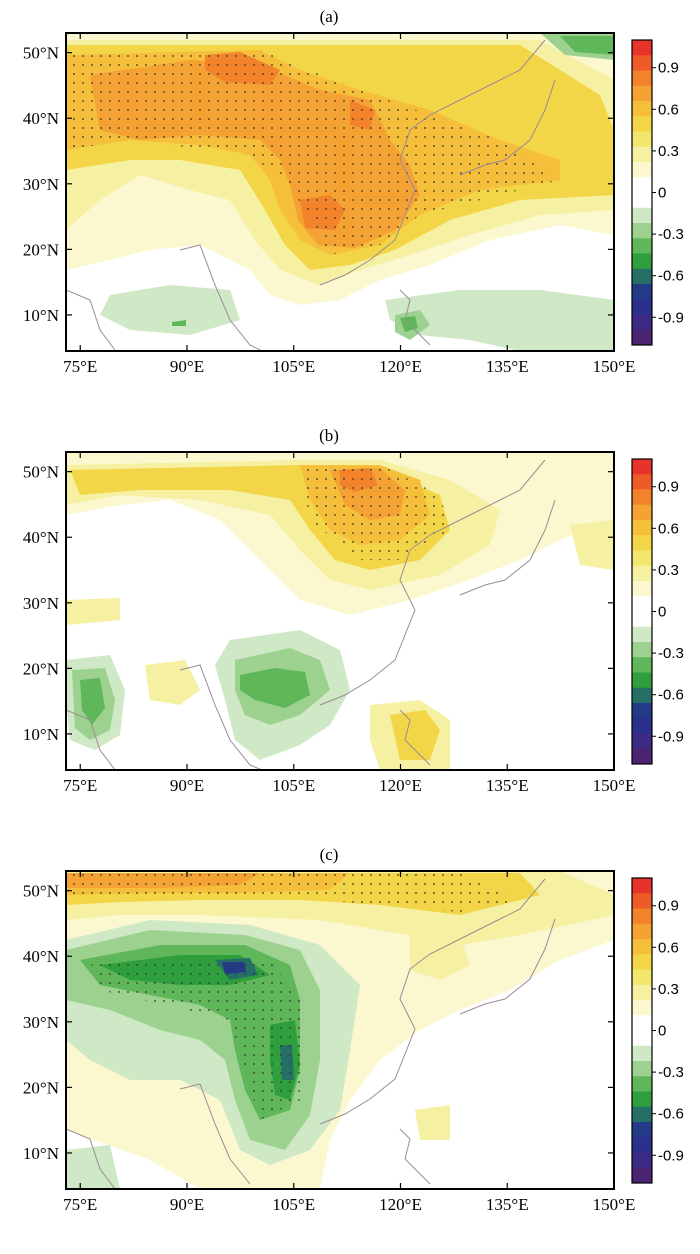 The height and width of the screenshot is (1254, 700). What do you see at coordinates (41, 734) in the screenshot?
I see `panel-b-lat-label: 10°N` at bounding box center [41, 734].